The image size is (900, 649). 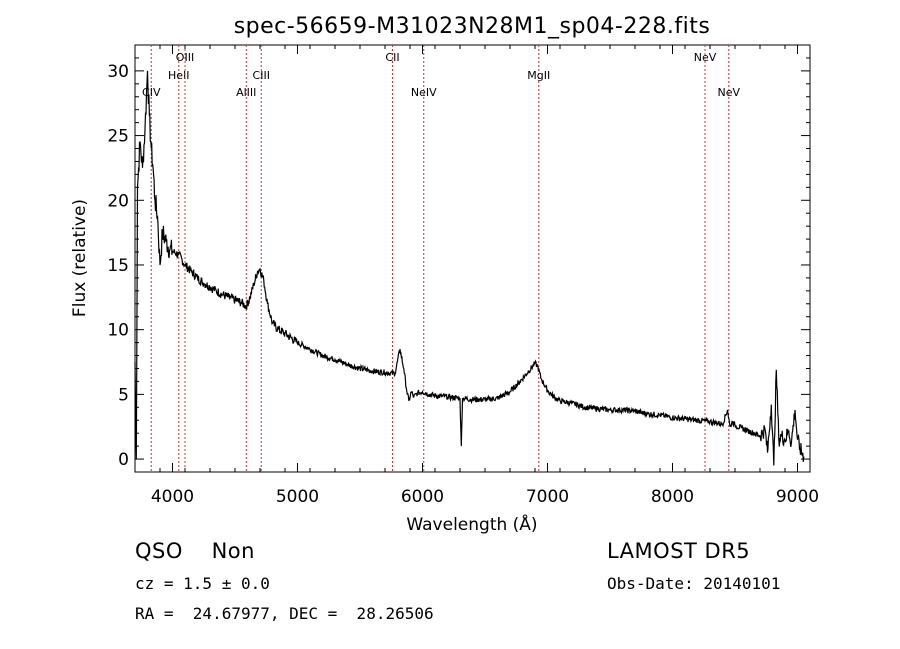 What do you see at coordinates (672, 497) in the screenshot?
I see `x-tick-label: 8000` at bounding box center [672, 497].